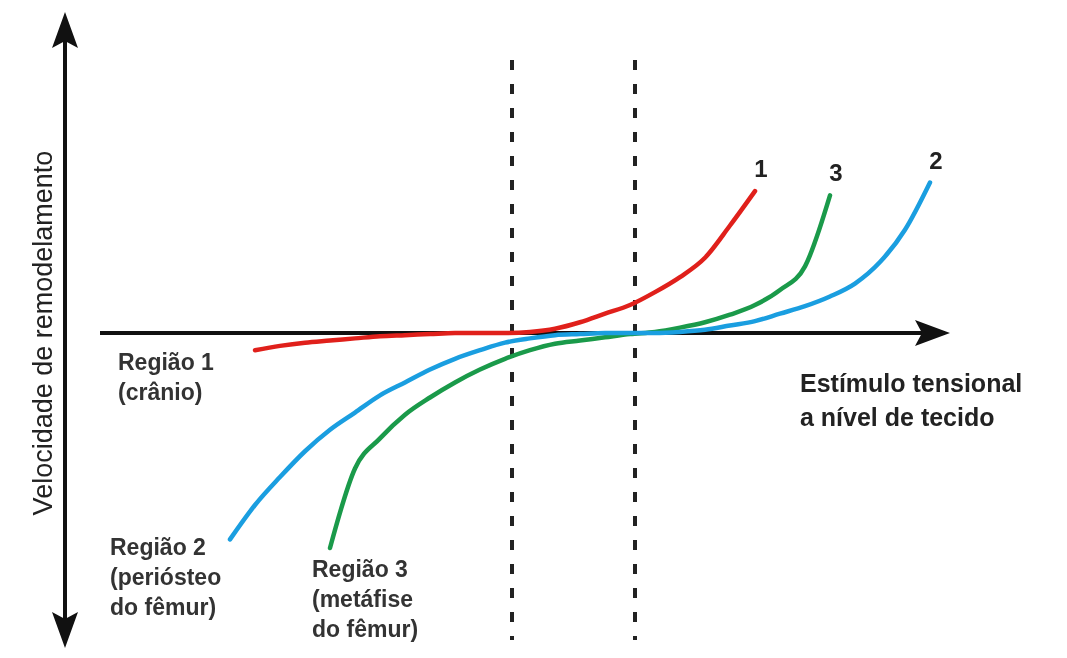 The image size is (1067, 658). I want to click on annotation: Região 1 (crânio), so click(166, 377).